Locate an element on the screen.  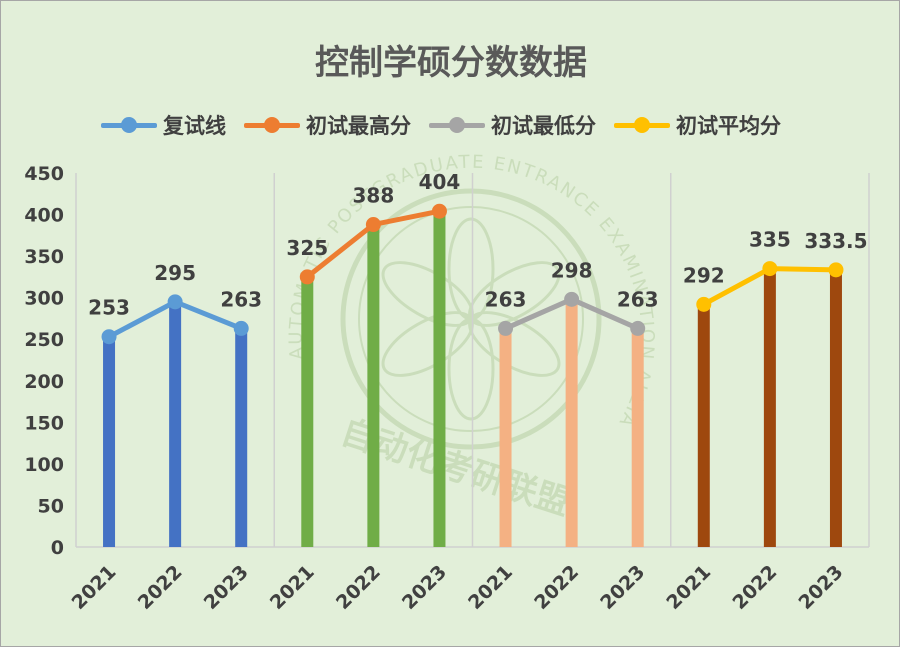
legend-label: 初试平均分 is located at coordinates (728, 126).